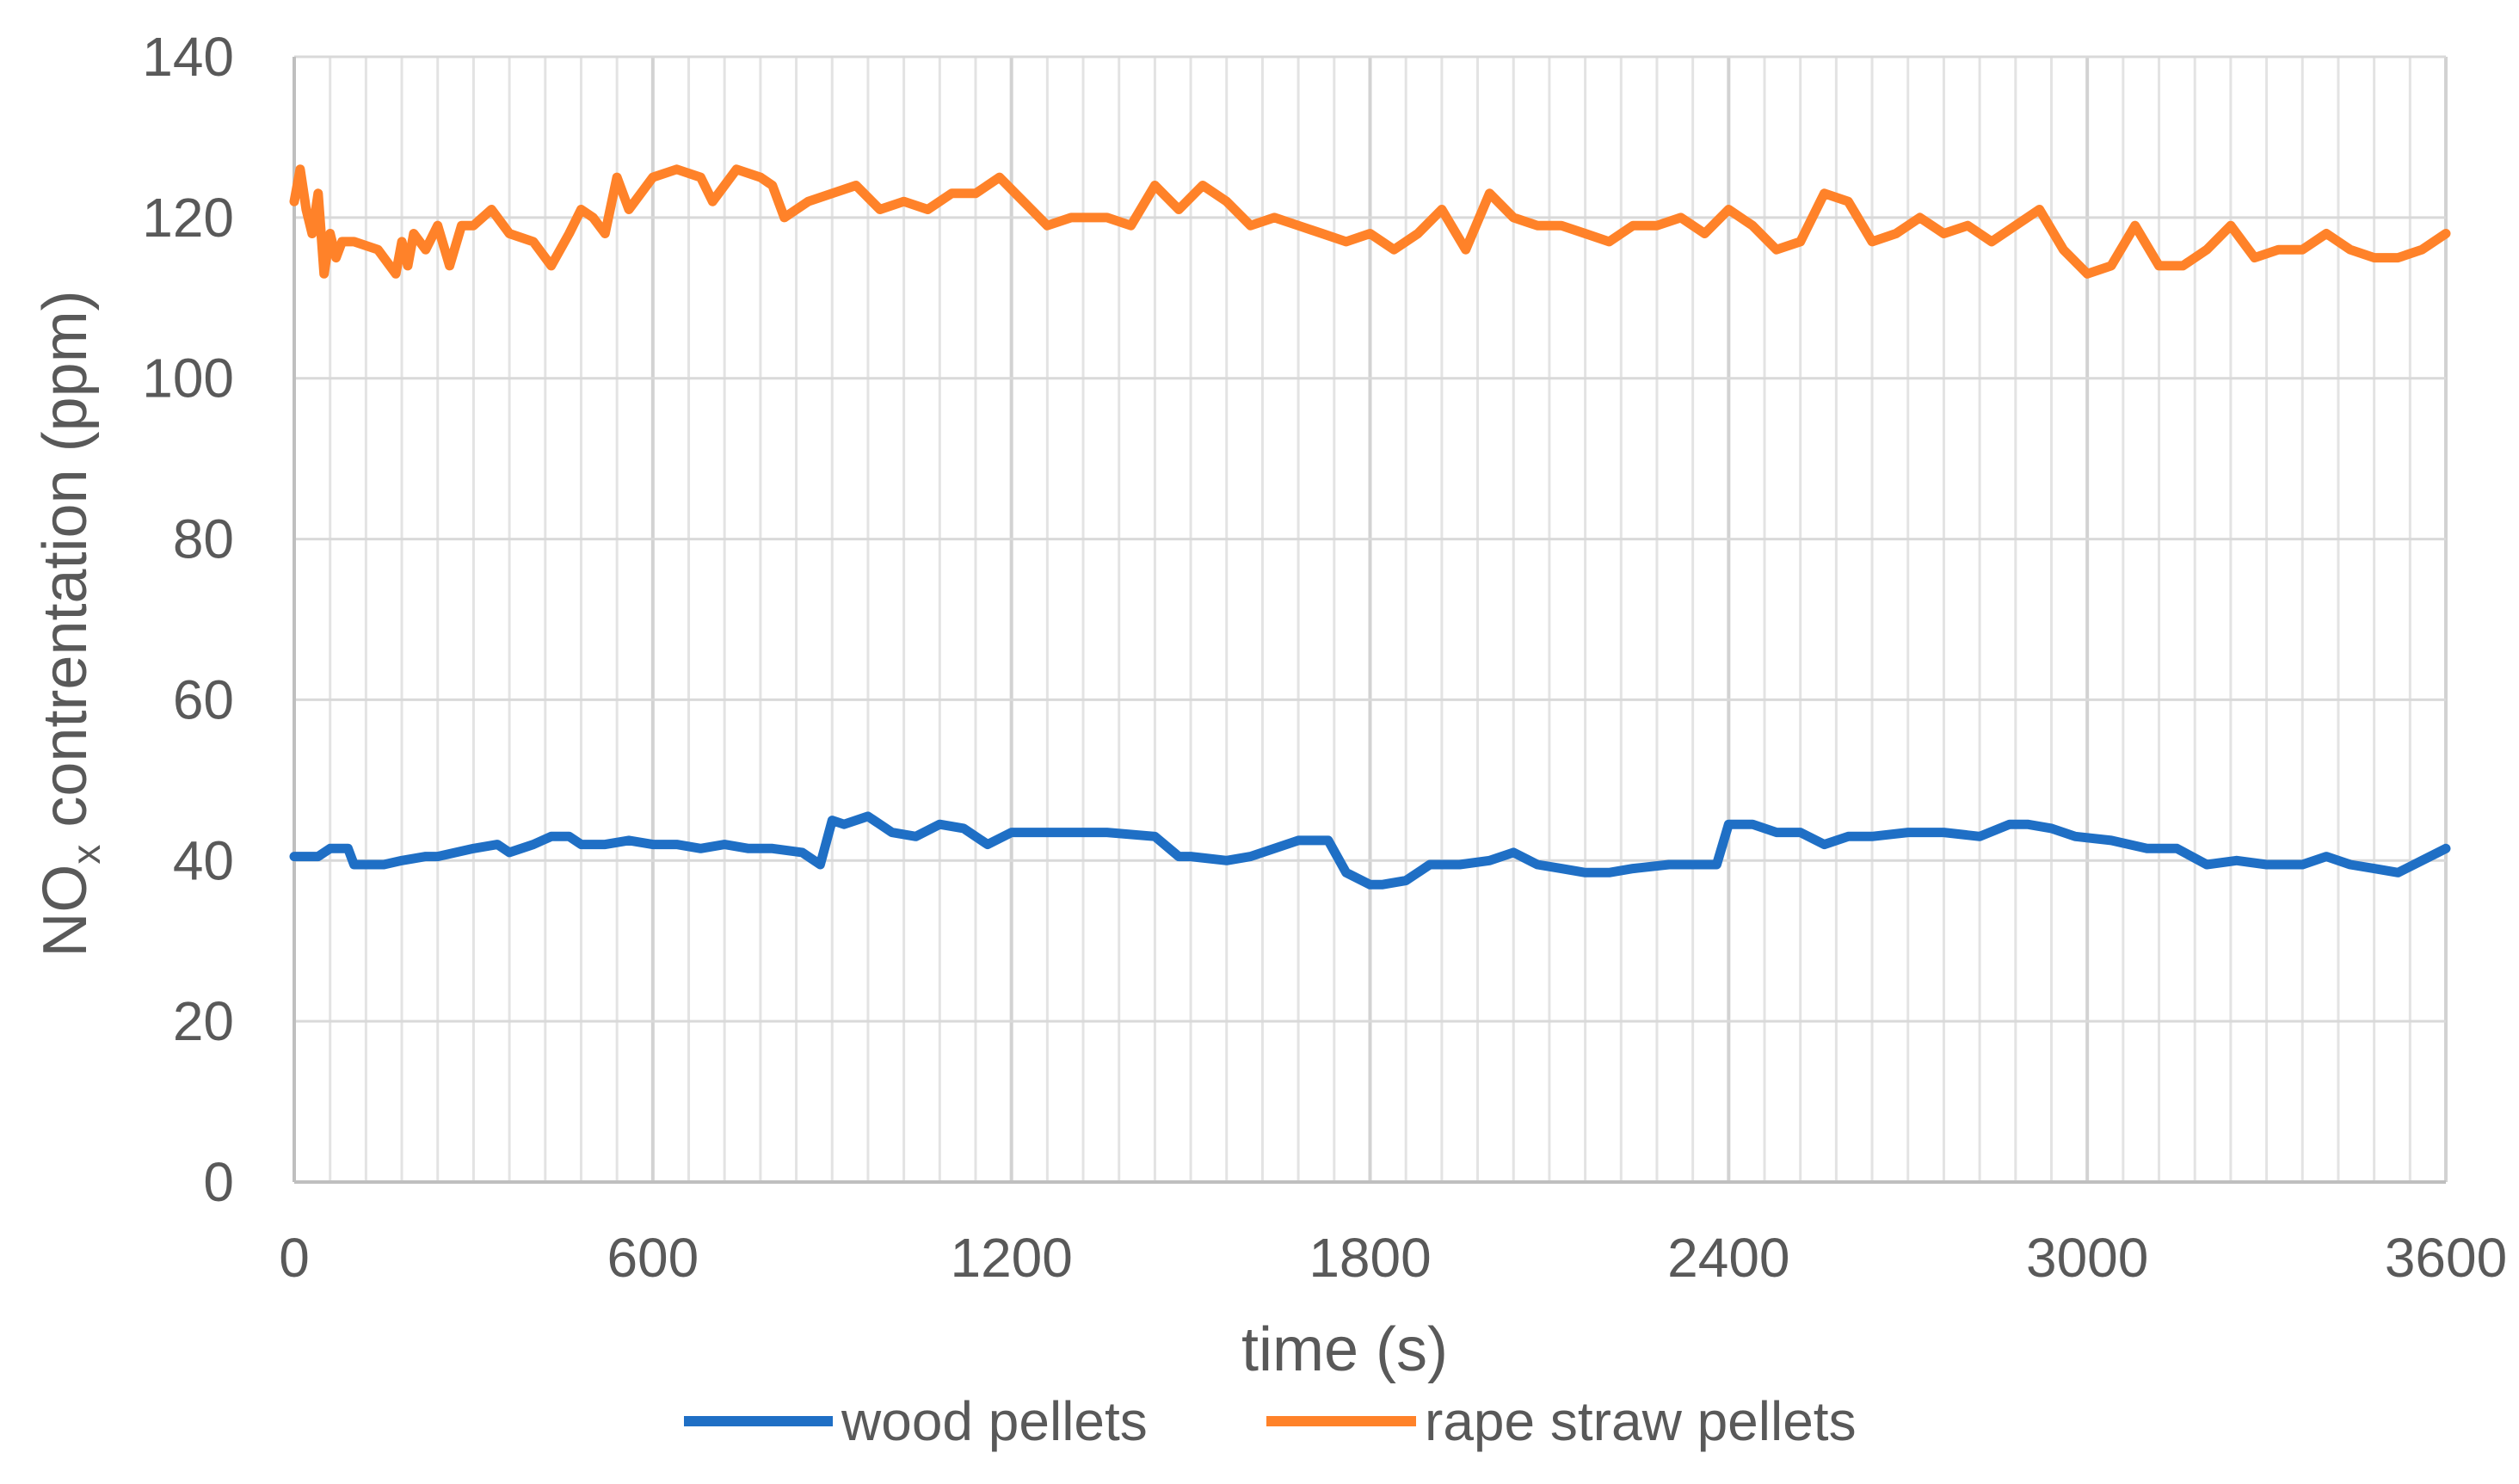 This screenshot has height=1484, width=2519. I want to click on y-tick-label: 60, so click(203, 699).